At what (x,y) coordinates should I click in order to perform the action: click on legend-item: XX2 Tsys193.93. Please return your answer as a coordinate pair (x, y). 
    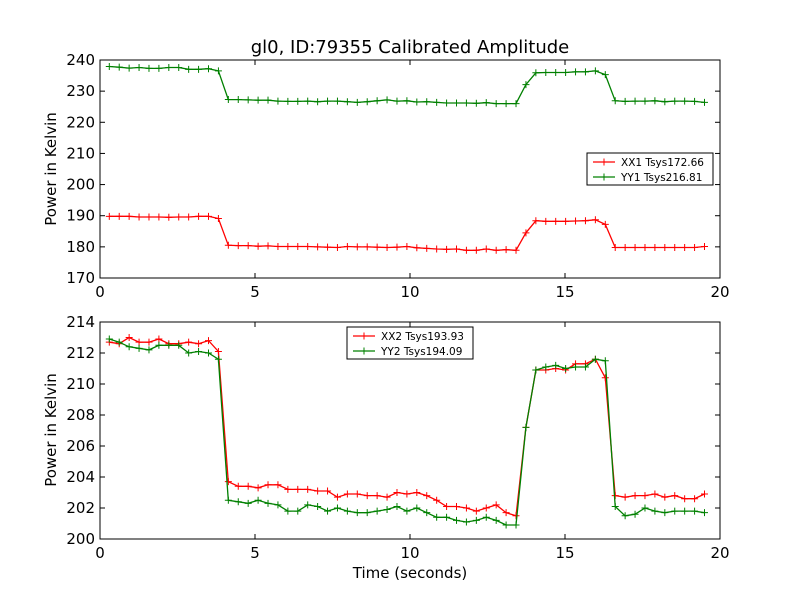
    Looking at the image, I should click on (408, 337).